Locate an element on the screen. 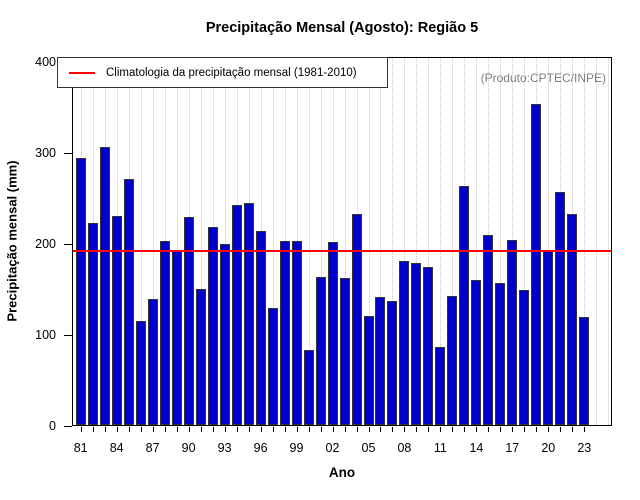  bar-2010 is located at coordinates (428, 345).